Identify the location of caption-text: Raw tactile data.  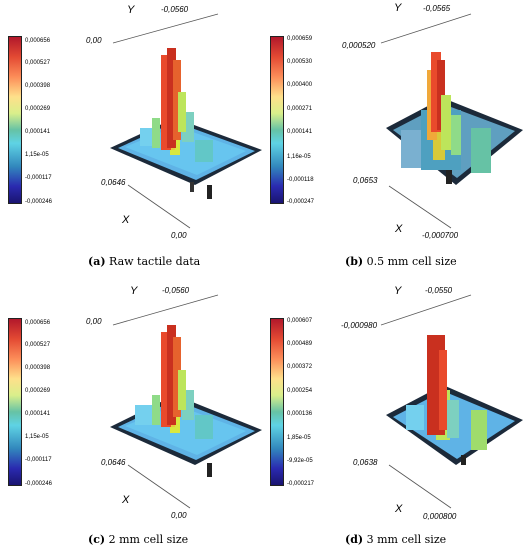
(153, 261).